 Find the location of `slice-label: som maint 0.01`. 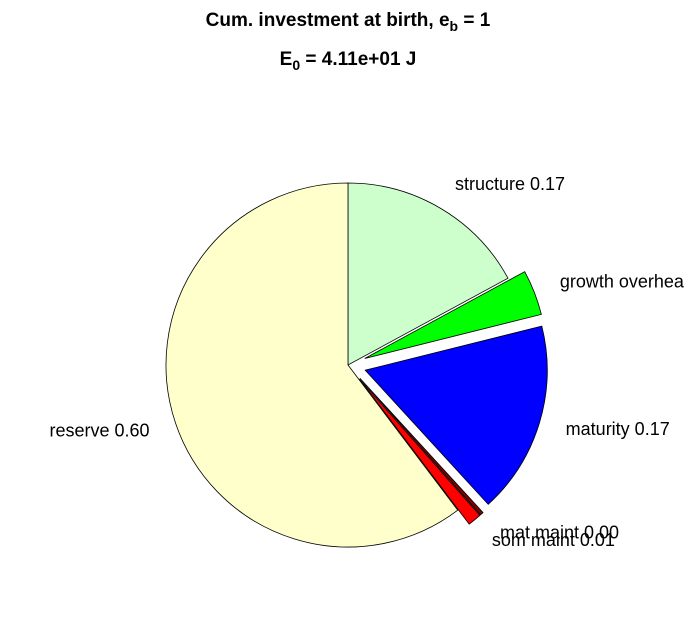

slice-label: som maint 0.01 is located at coordinates (553, 540).